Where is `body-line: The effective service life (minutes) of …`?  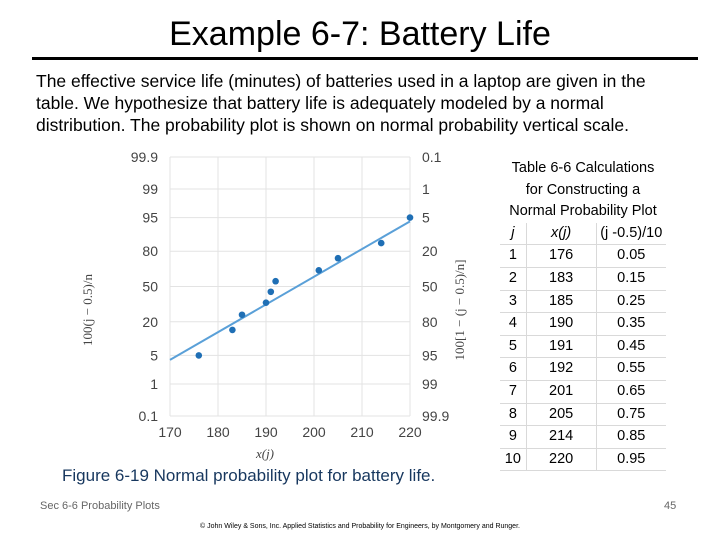 body-line: The effective service life (minutes) of … is located at coordinates (341, 81).